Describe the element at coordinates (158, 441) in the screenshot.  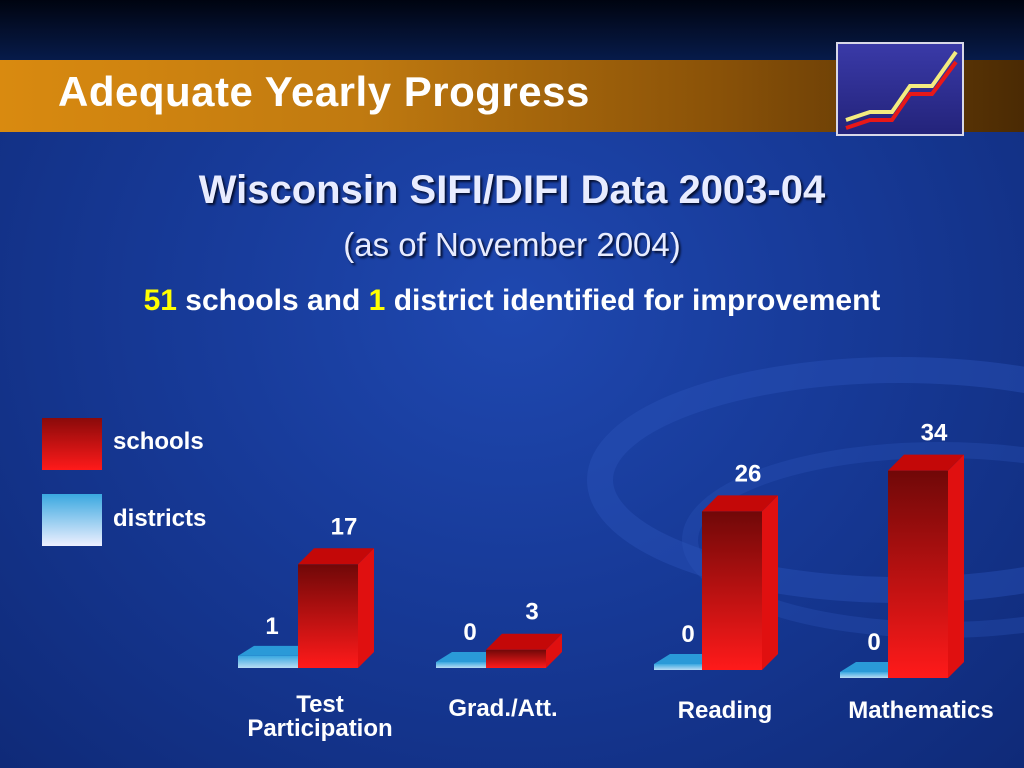
I see `legend-label-schools: schools` at that location.